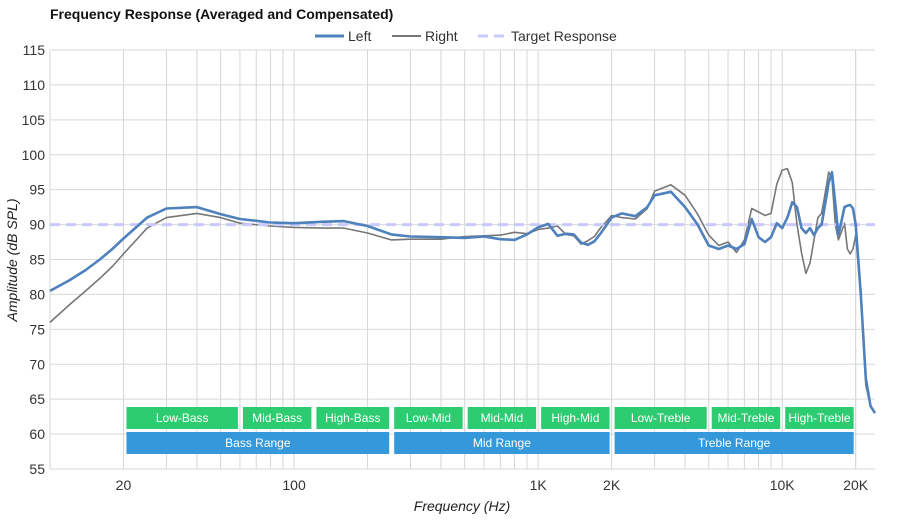  I want to click on y-tick-label: 65, so click(37, 399).